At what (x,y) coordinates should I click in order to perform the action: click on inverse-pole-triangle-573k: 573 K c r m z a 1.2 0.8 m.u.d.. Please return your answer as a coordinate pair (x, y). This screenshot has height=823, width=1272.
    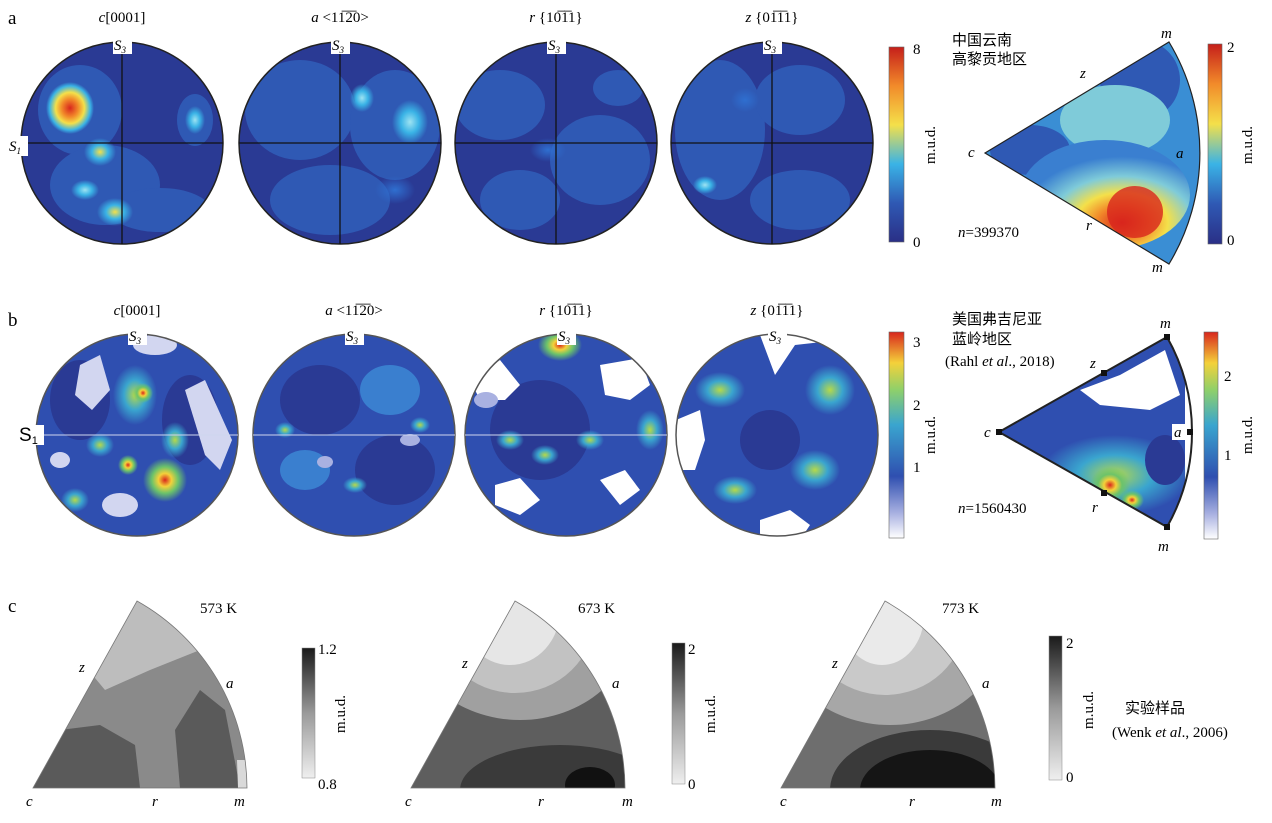
    Looking at the image, I should click on (187, 705).